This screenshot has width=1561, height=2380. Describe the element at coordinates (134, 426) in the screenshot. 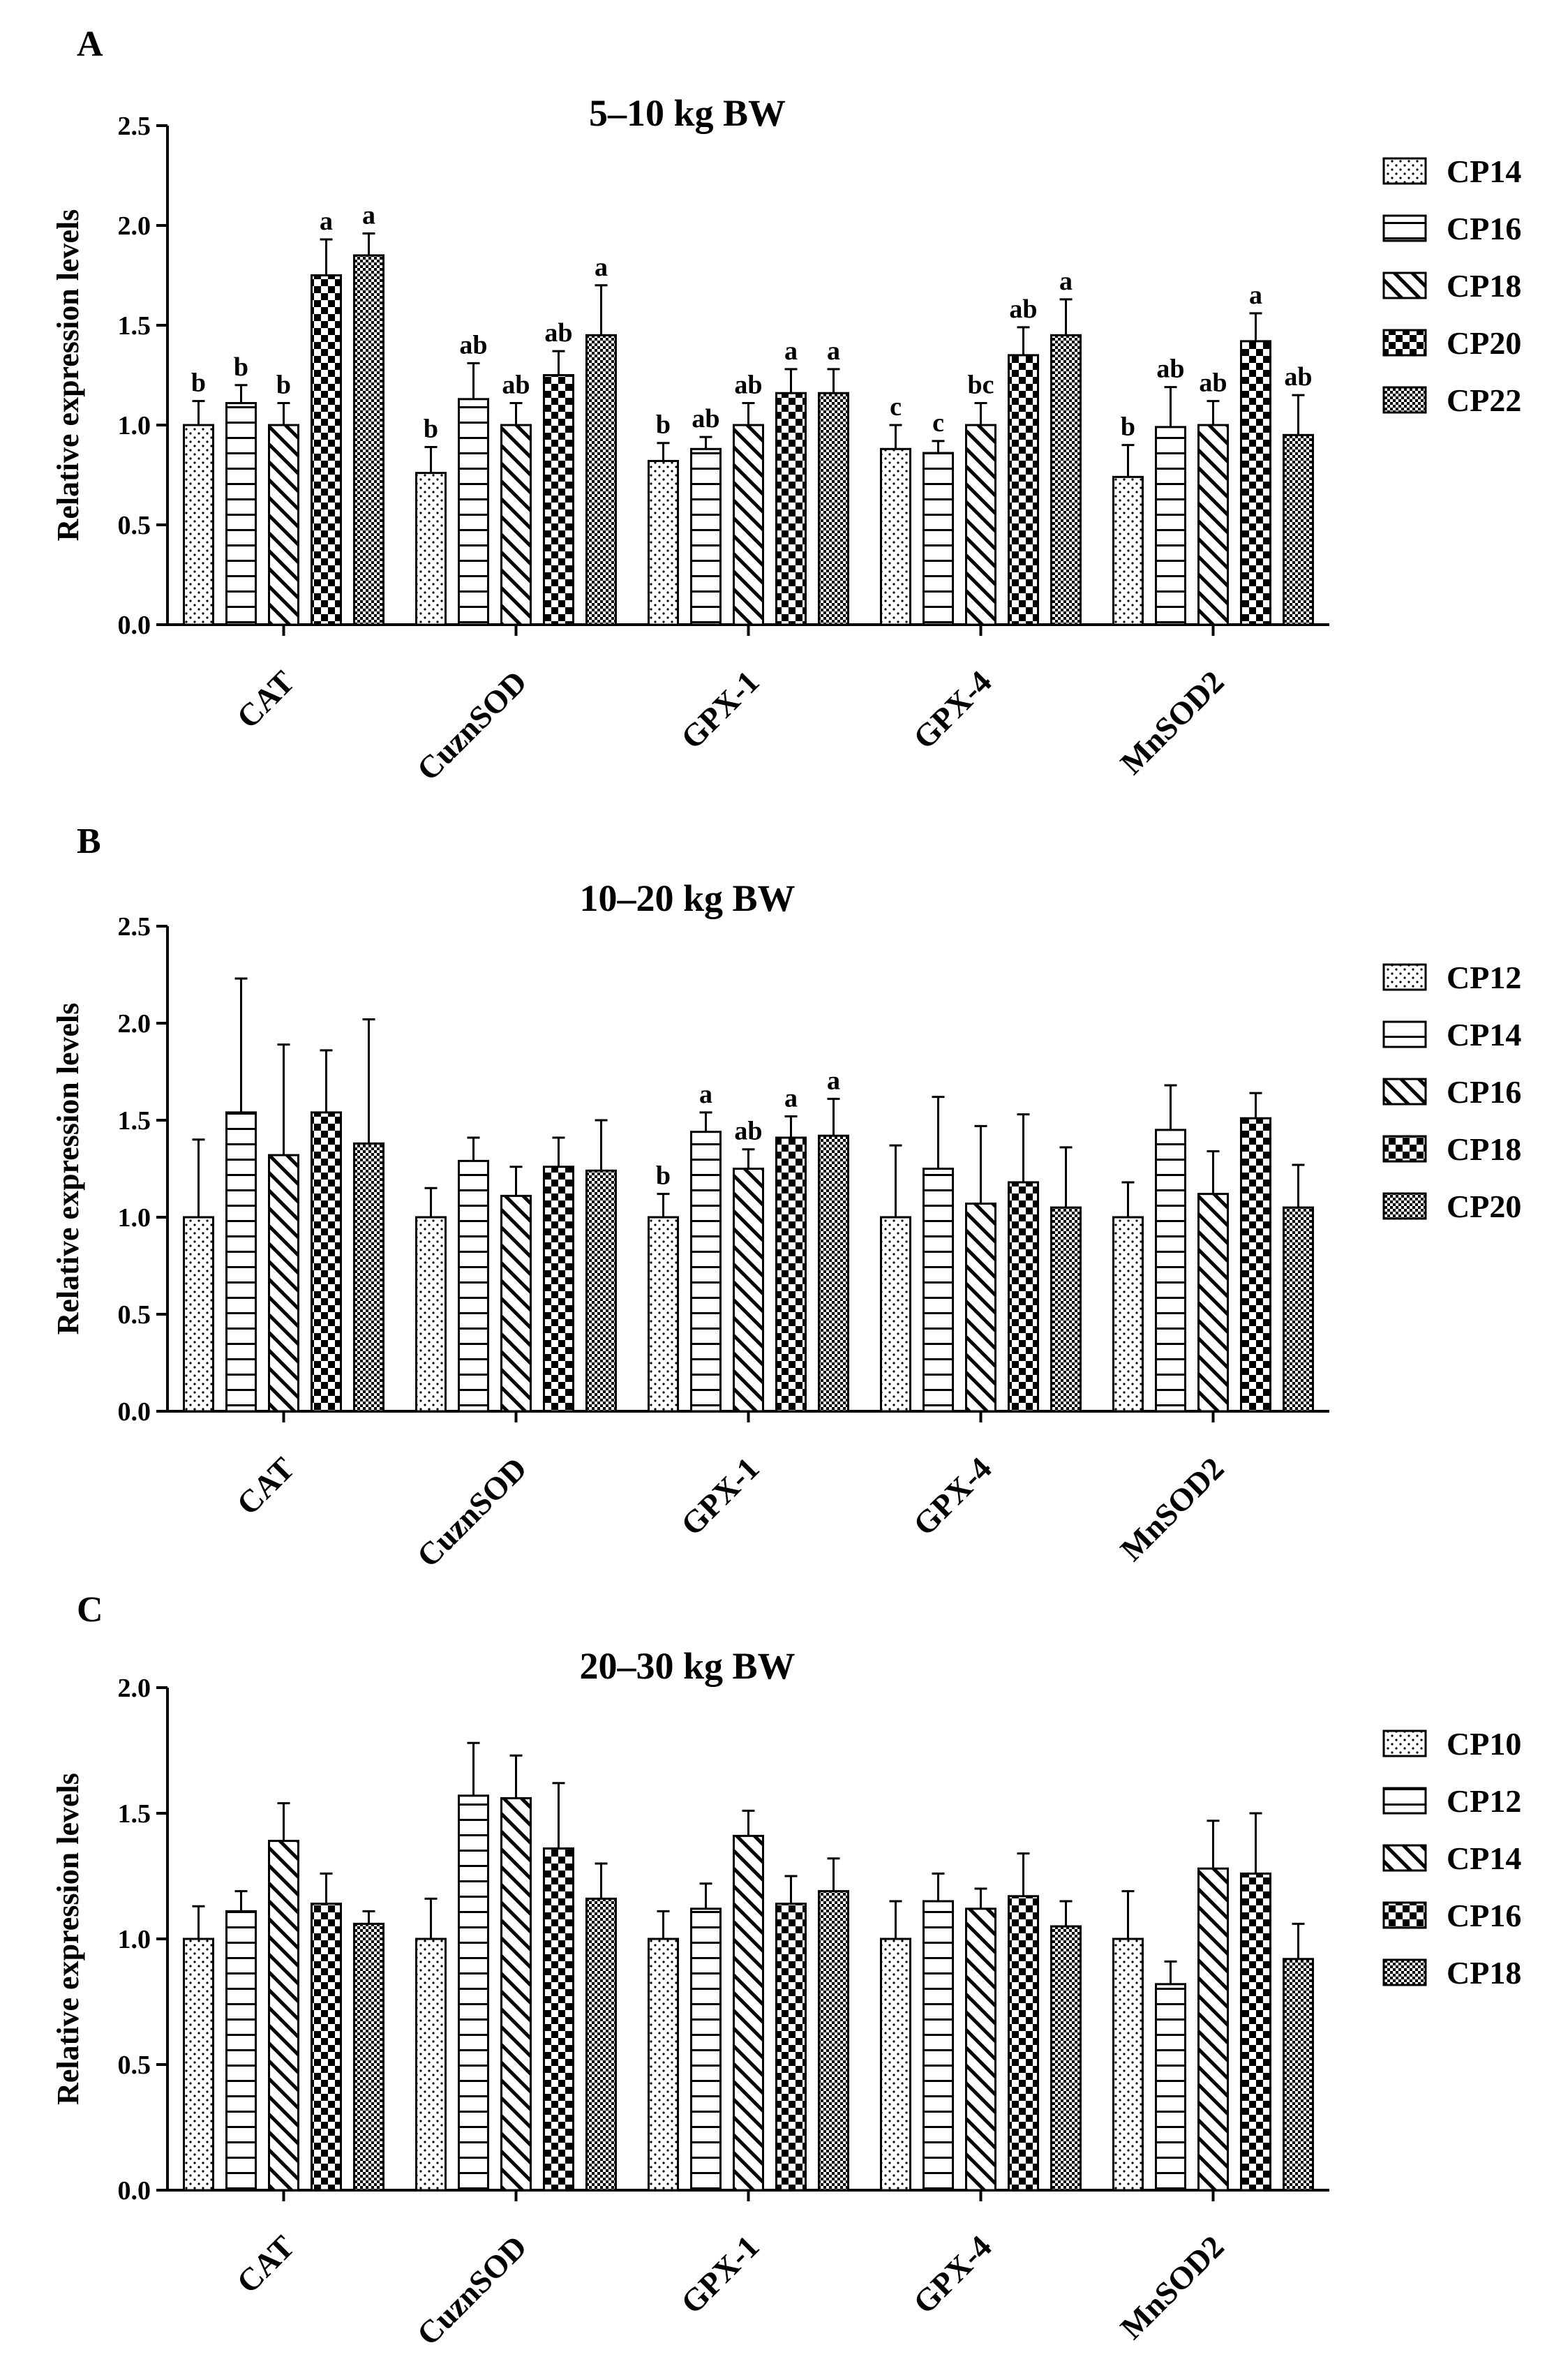

I see `y-tick-label: 1.0` at that location.